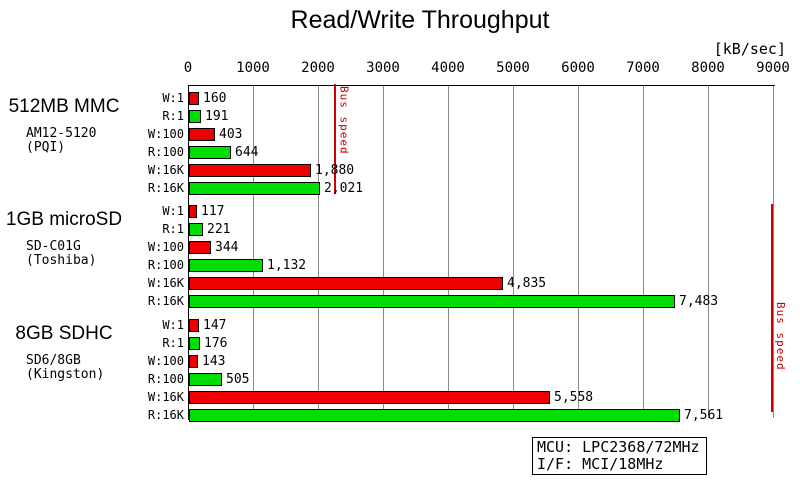  Describe the element at coordinates (46, 147) in the screenshot. I see `group-maker-label: (PQI)` at that location.